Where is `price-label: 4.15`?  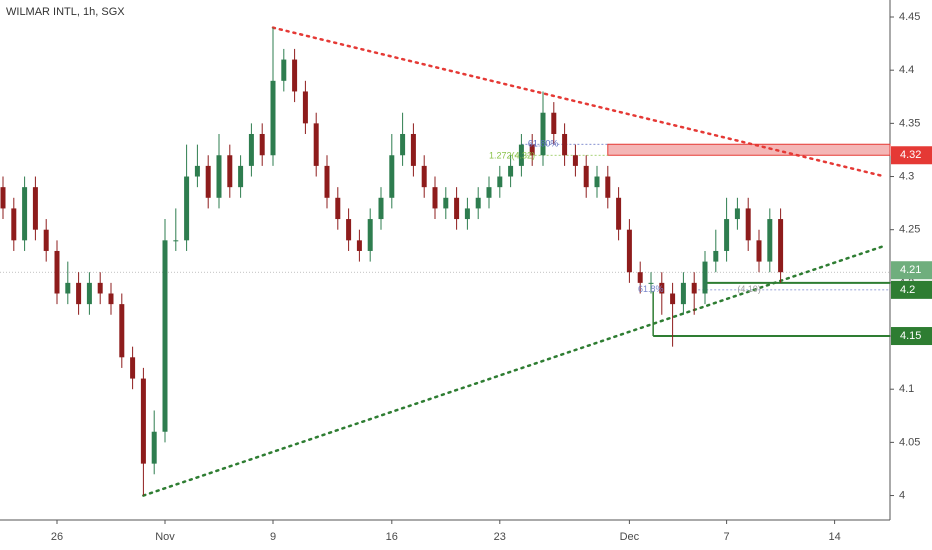
price-label: 4.15 is located at coordinates (910, 336).